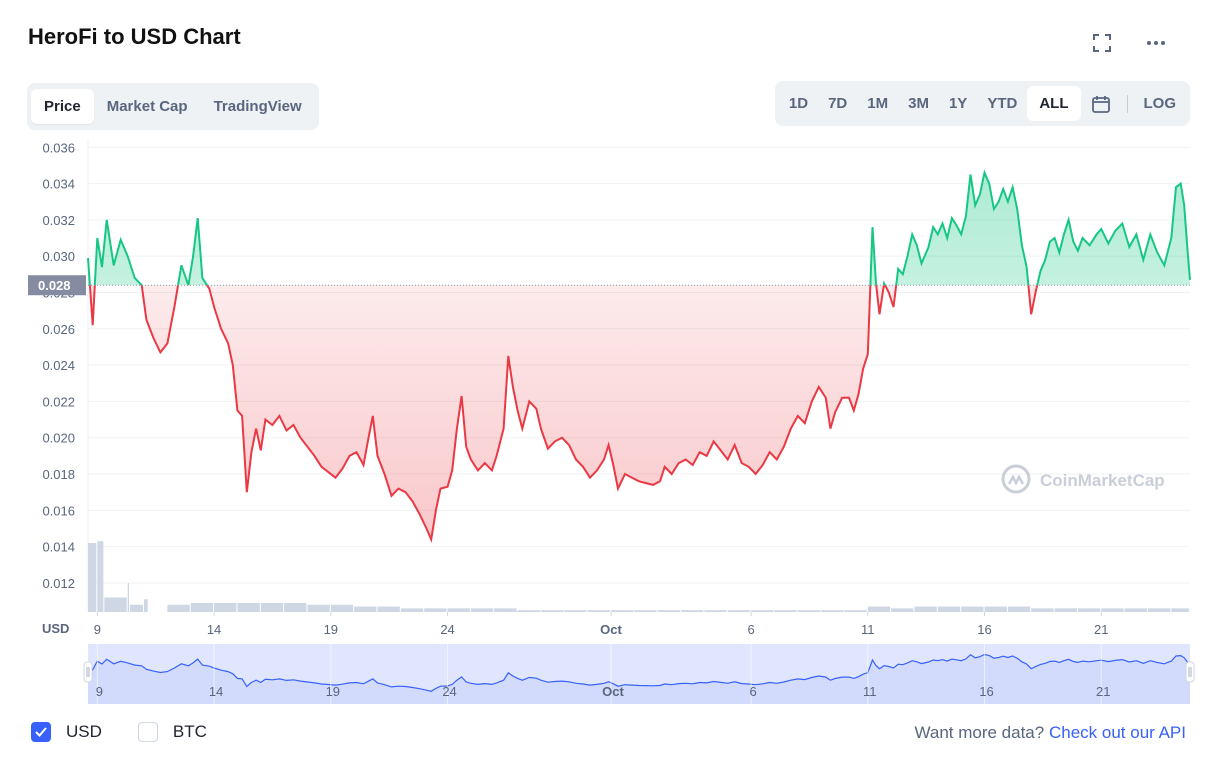  Describe the element at coordinates (99, 691) in the screenshot. I see `navigator-tick-label: 9` at that location.